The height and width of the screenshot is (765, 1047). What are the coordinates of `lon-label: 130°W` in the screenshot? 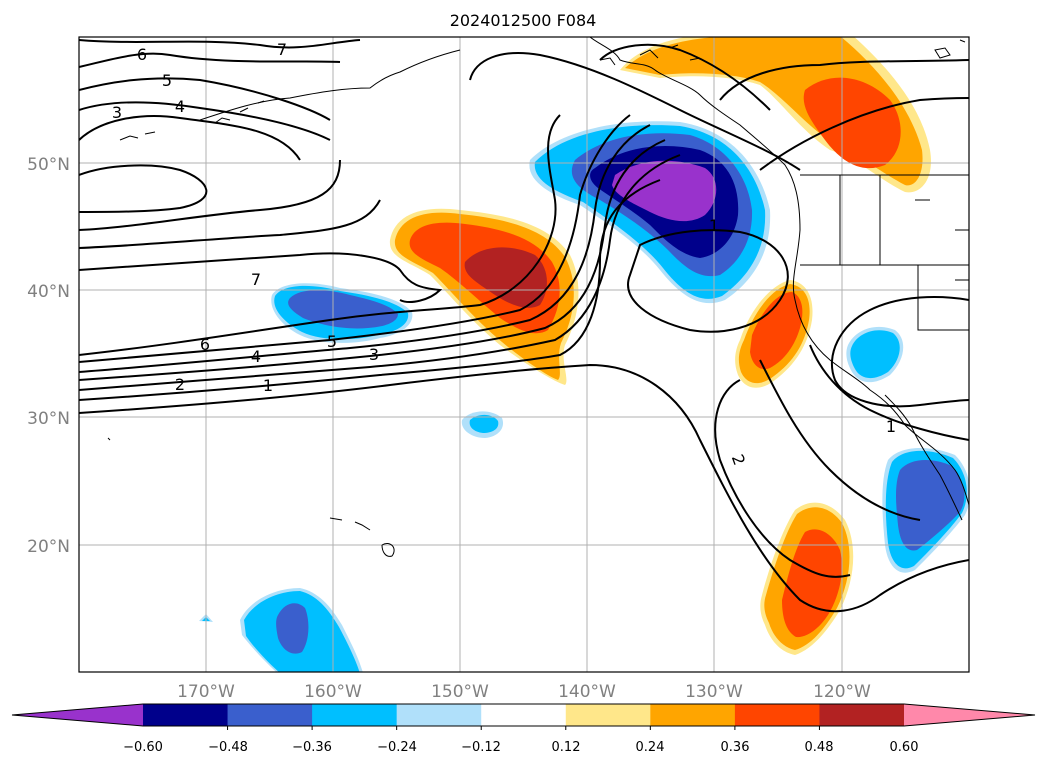 It's located at (714, 692).